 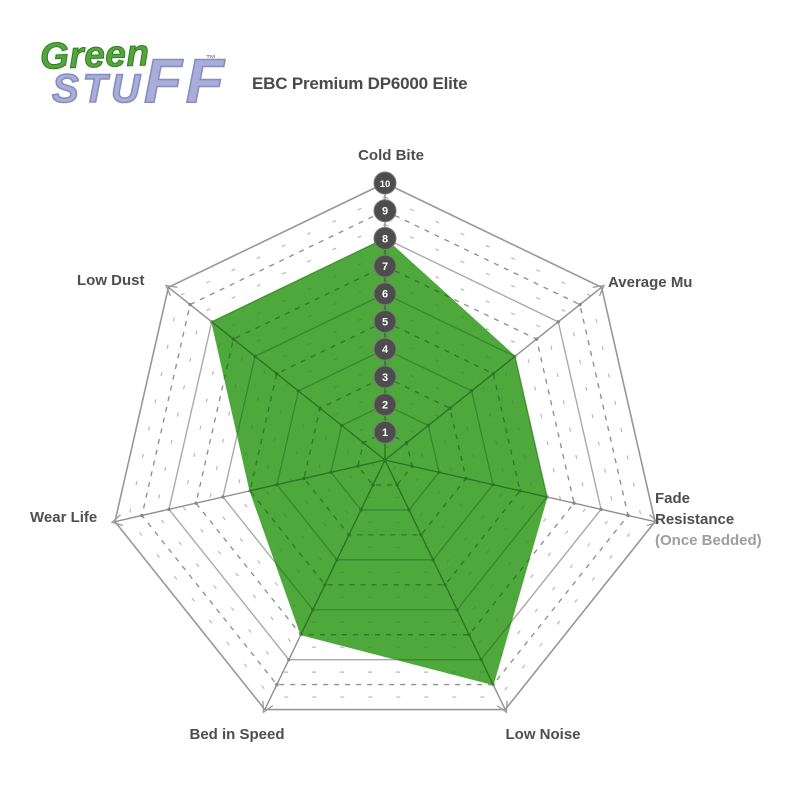 What do you see at coordinates (360, 83) in the screenshot?
I see `chart-title: EBC Premium DP6000 Elite` at bounding box center [360, 83].